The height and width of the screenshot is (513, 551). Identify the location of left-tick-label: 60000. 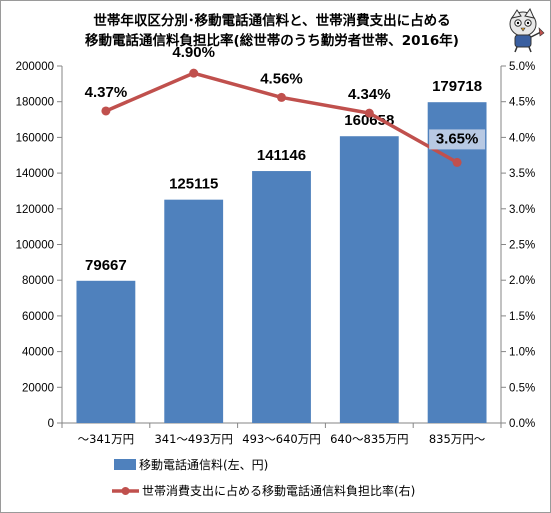
(38, 317).